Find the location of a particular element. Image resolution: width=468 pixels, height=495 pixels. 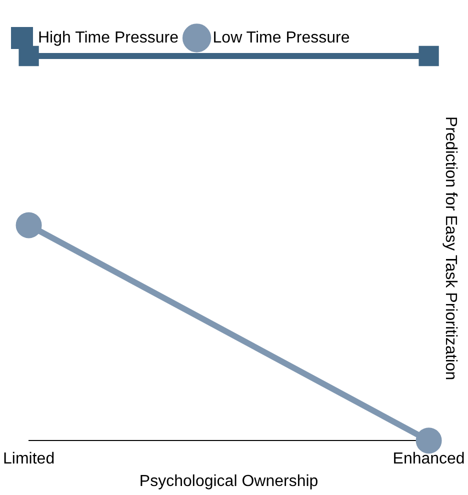

x-tick-label: Enhanced is located at coordinates (428, 459).